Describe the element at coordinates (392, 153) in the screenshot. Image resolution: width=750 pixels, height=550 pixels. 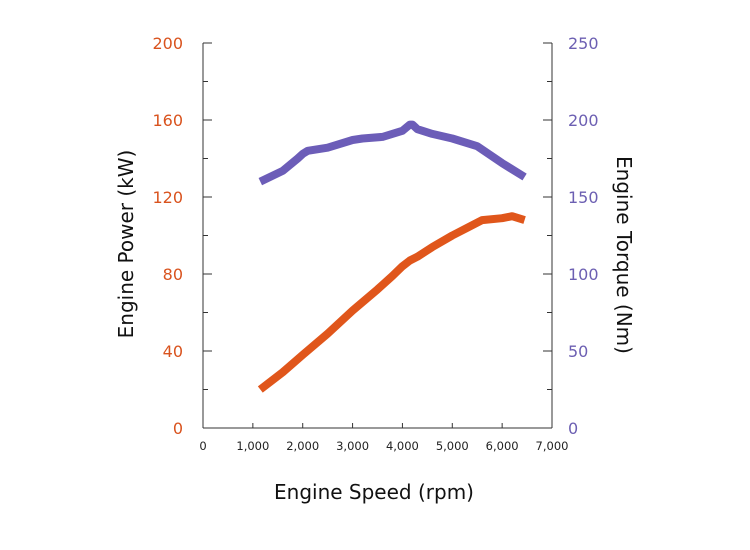
I see `torque-series-line` at that location.